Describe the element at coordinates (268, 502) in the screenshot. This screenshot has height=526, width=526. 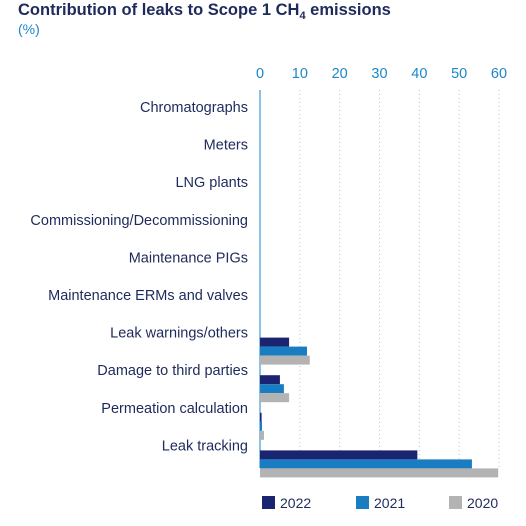
I see `legend-swatch-2022` at that location.